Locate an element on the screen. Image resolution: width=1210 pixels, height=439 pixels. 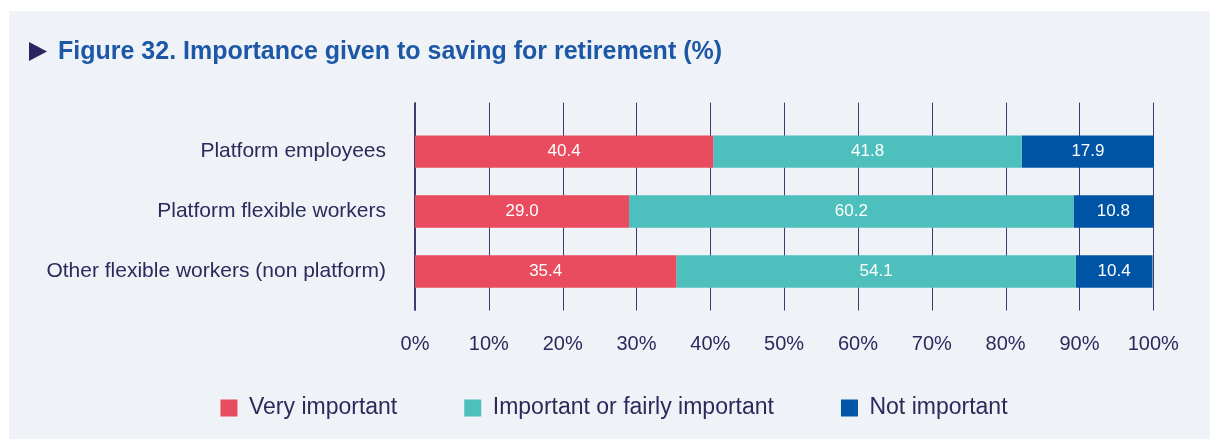
x-tick-label: 60% is located at coordinates (858, 343).